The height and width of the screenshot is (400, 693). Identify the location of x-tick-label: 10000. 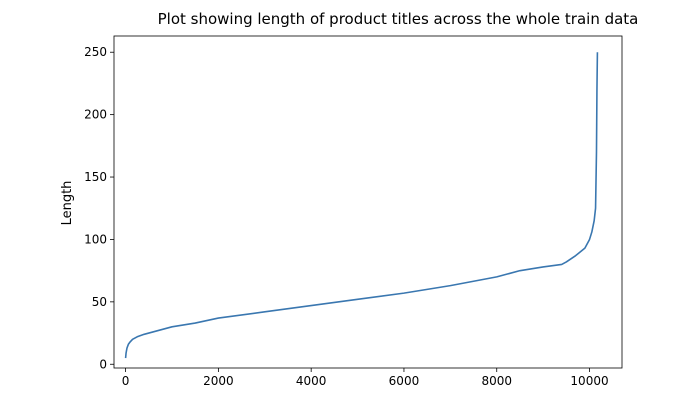
(589, 381).